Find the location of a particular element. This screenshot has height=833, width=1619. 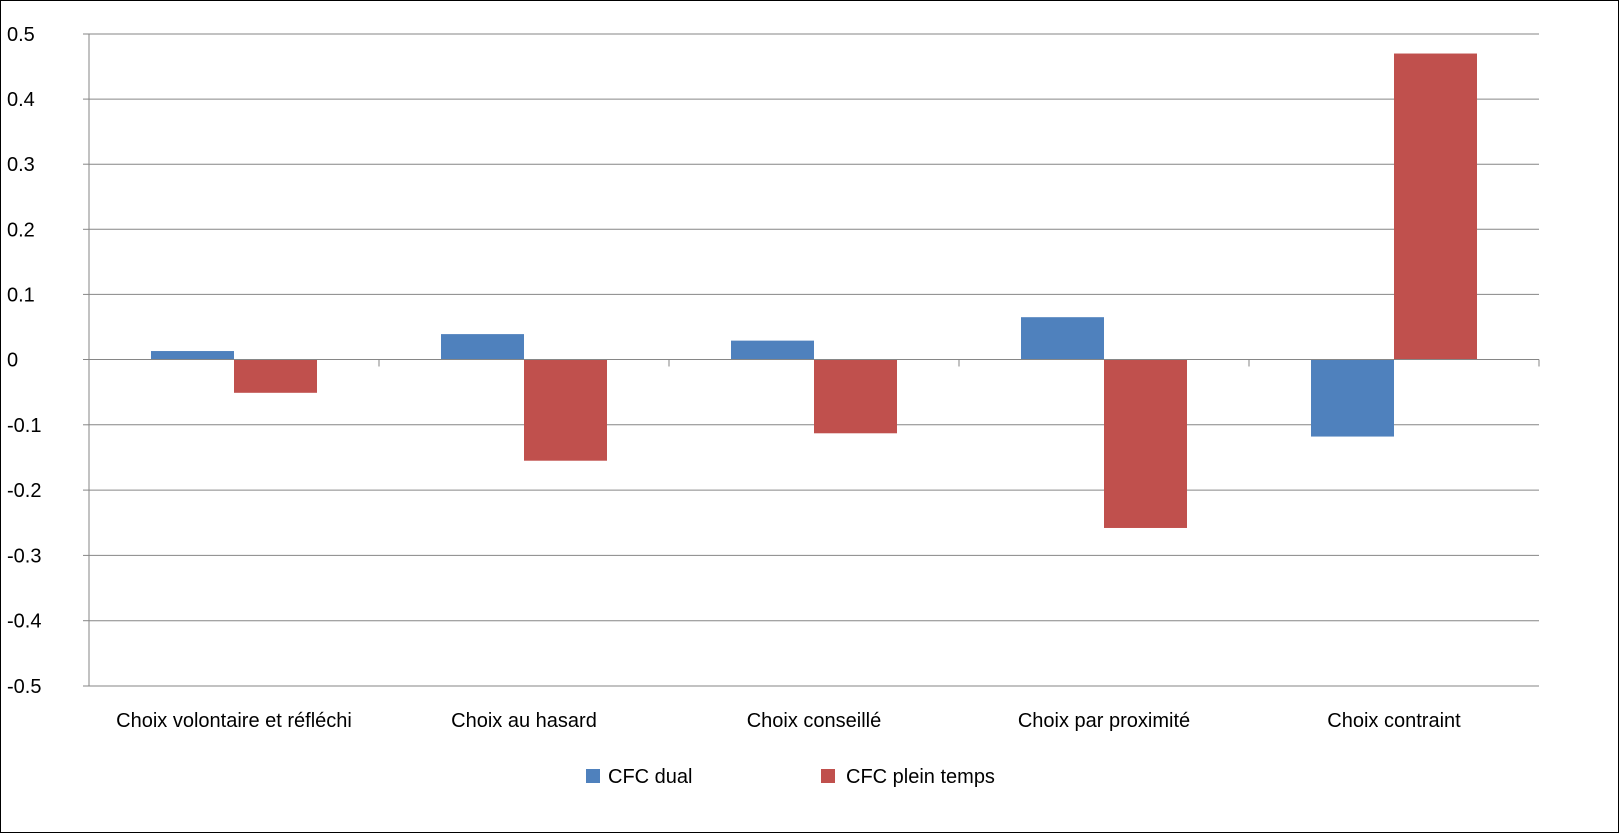

category-label: Choix conseillé is located at coordinates (814, 721).